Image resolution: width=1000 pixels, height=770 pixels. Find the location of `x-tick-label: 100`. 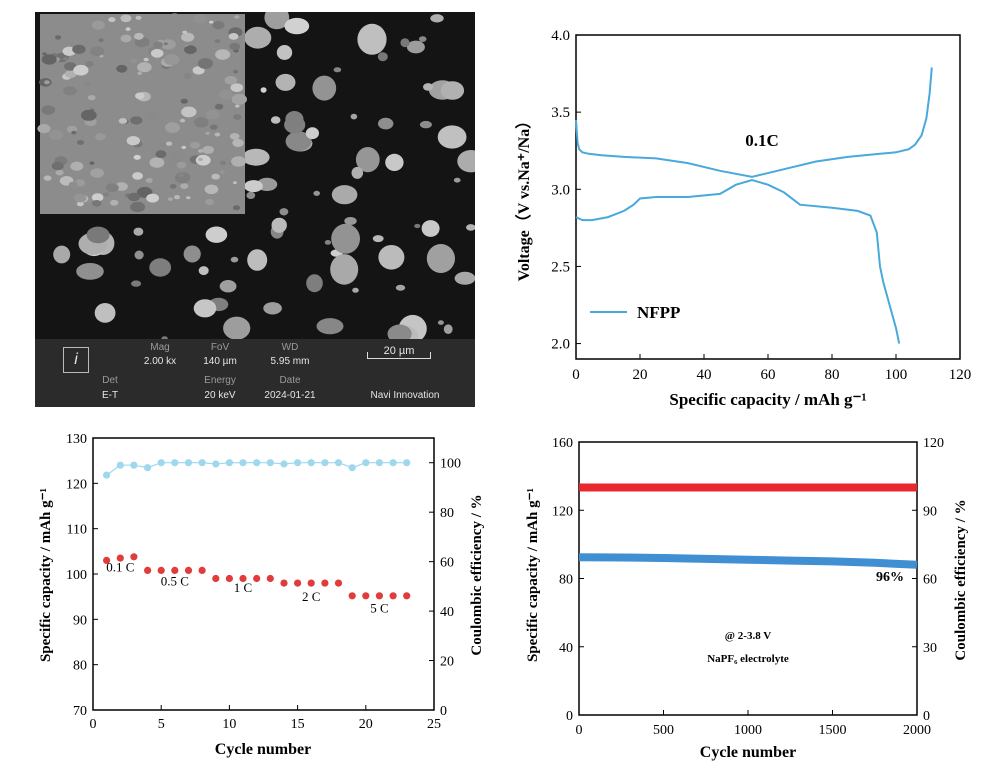

x-tick-label: 100 is located at coordinates (896, 375).